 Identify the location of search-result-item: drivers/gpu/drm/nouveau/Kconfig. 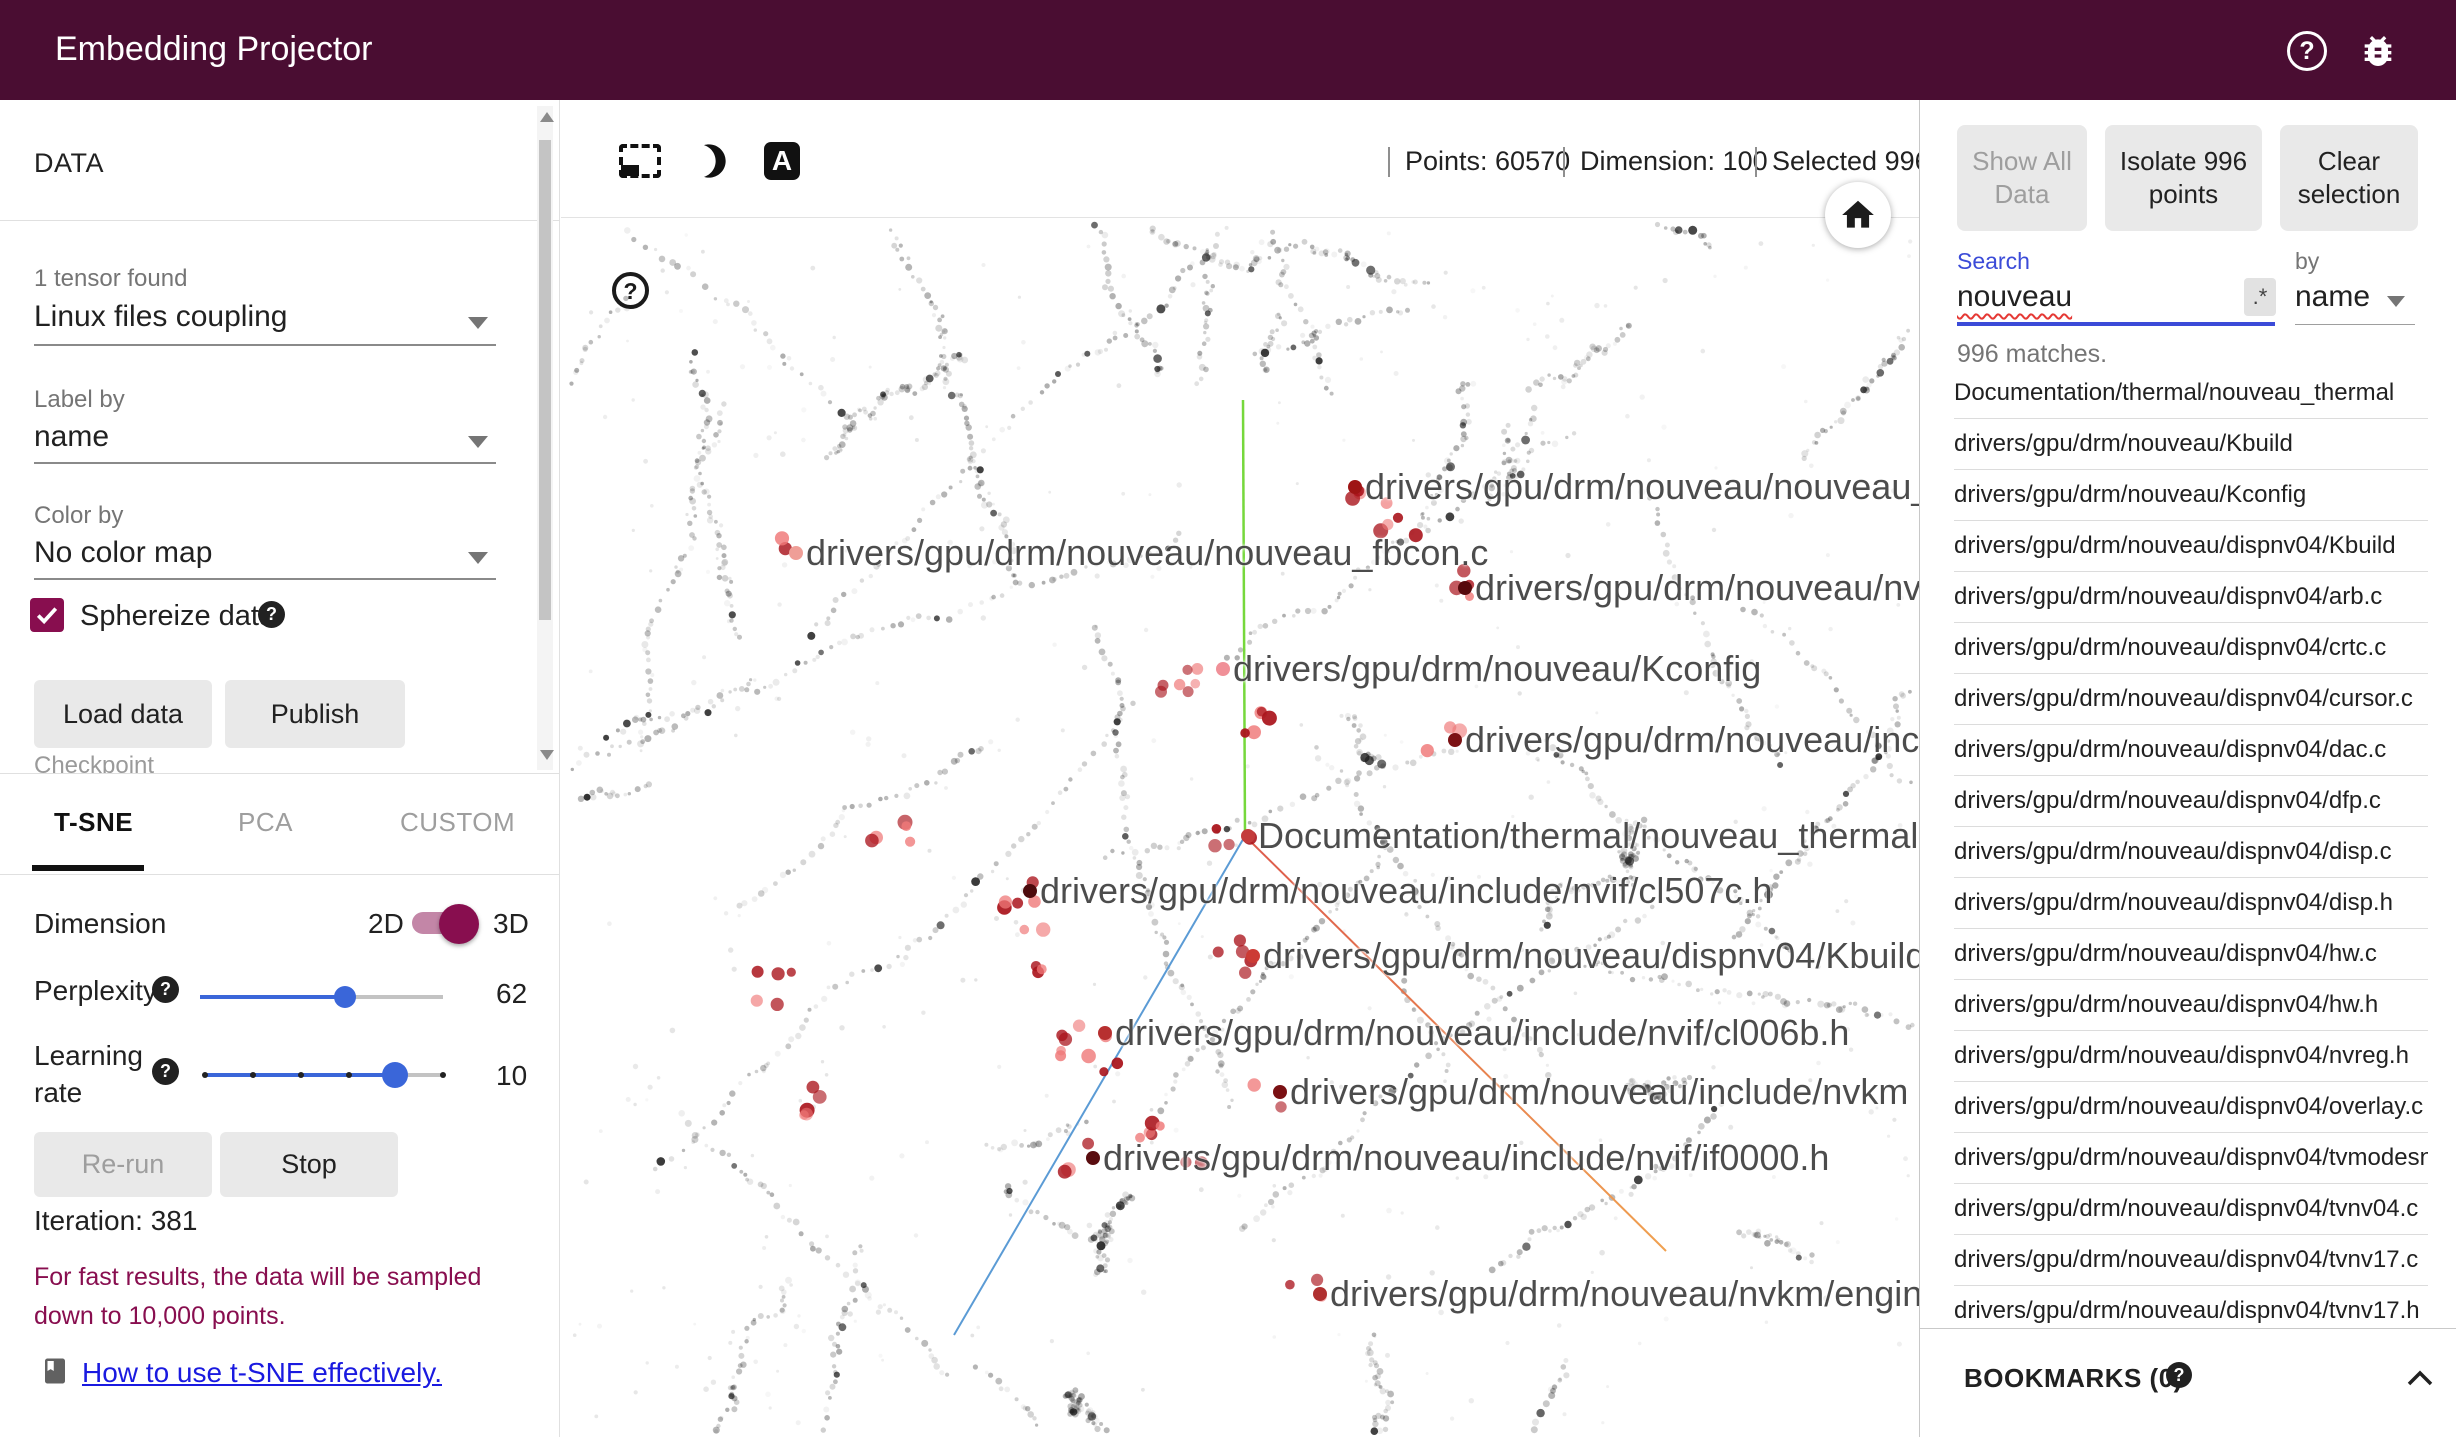
(2191, 495).